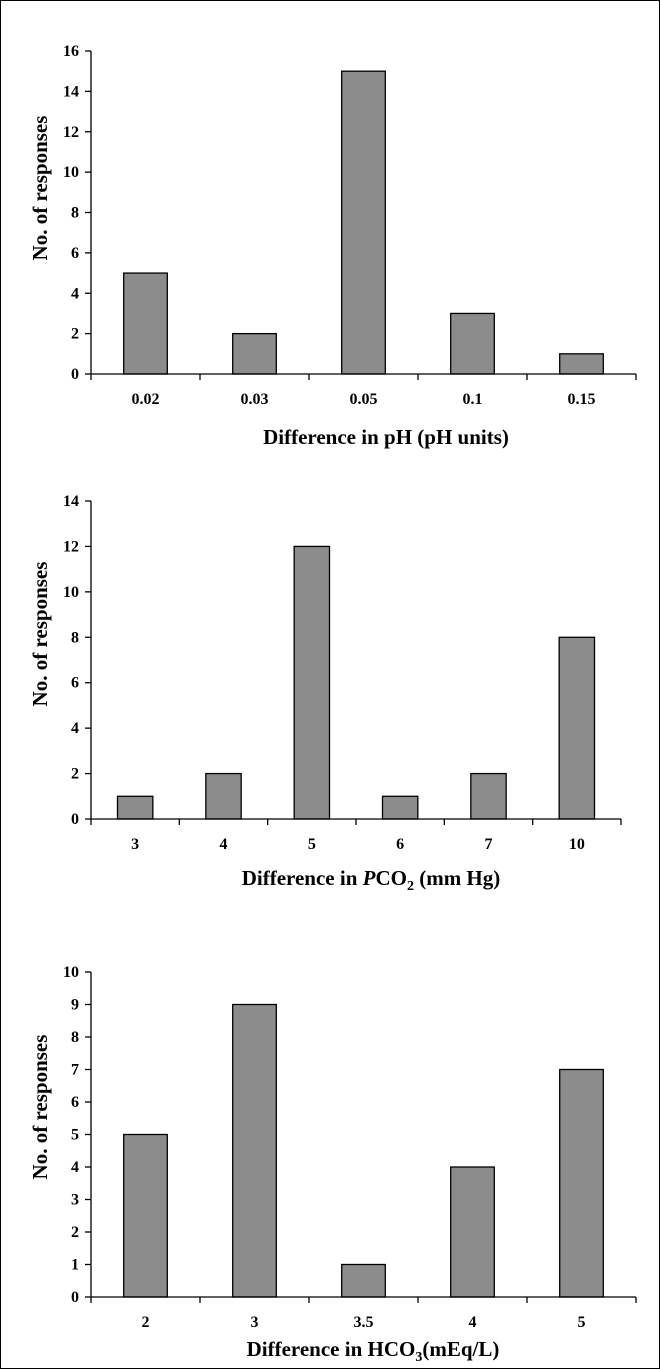 The width and height of the screenshot is (660, 1369). I want to click on x-axis-title-part: P, so click(369, 878).